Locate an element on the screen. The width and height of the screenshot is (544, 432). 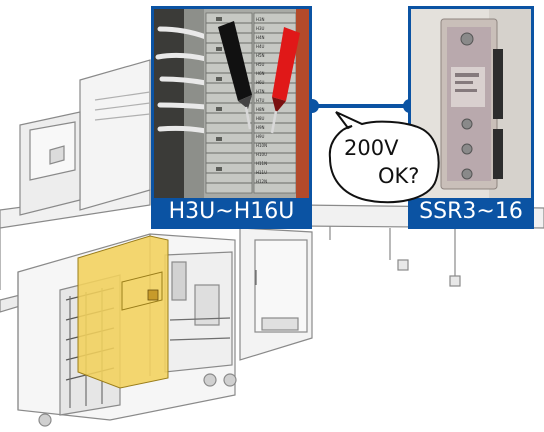
terminal-label: H8N is located at coordinates (260, 109).